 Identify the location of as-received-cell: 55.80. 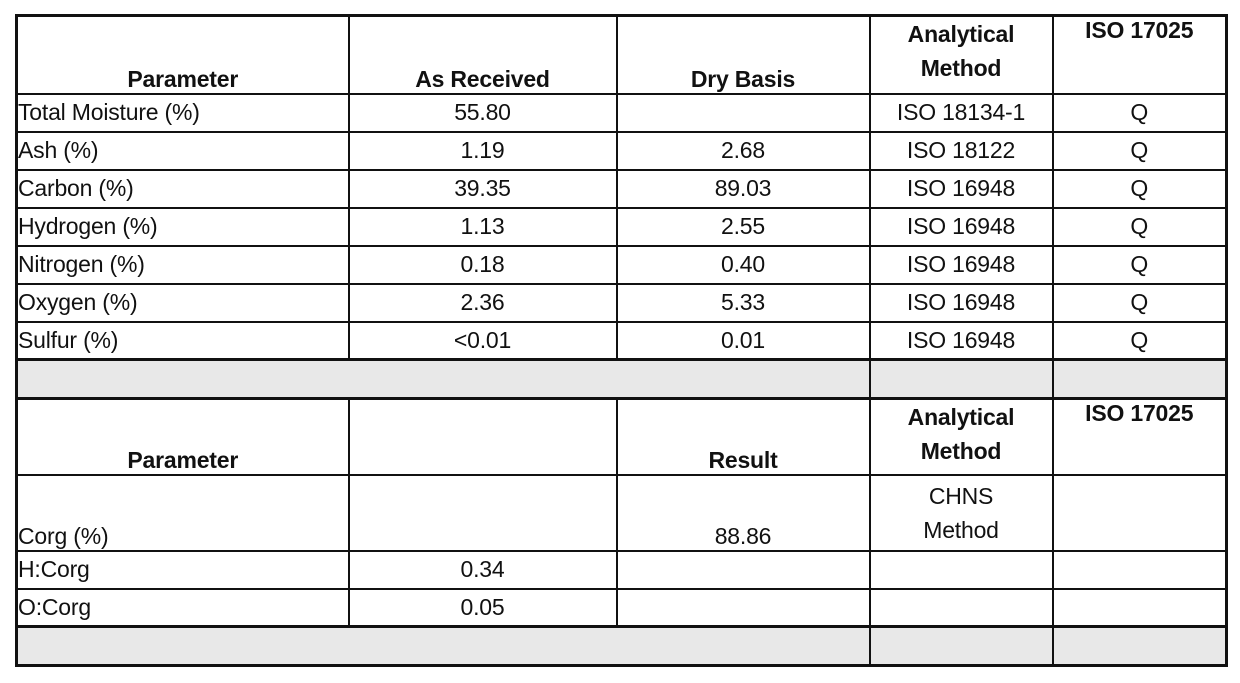
(482, 112).